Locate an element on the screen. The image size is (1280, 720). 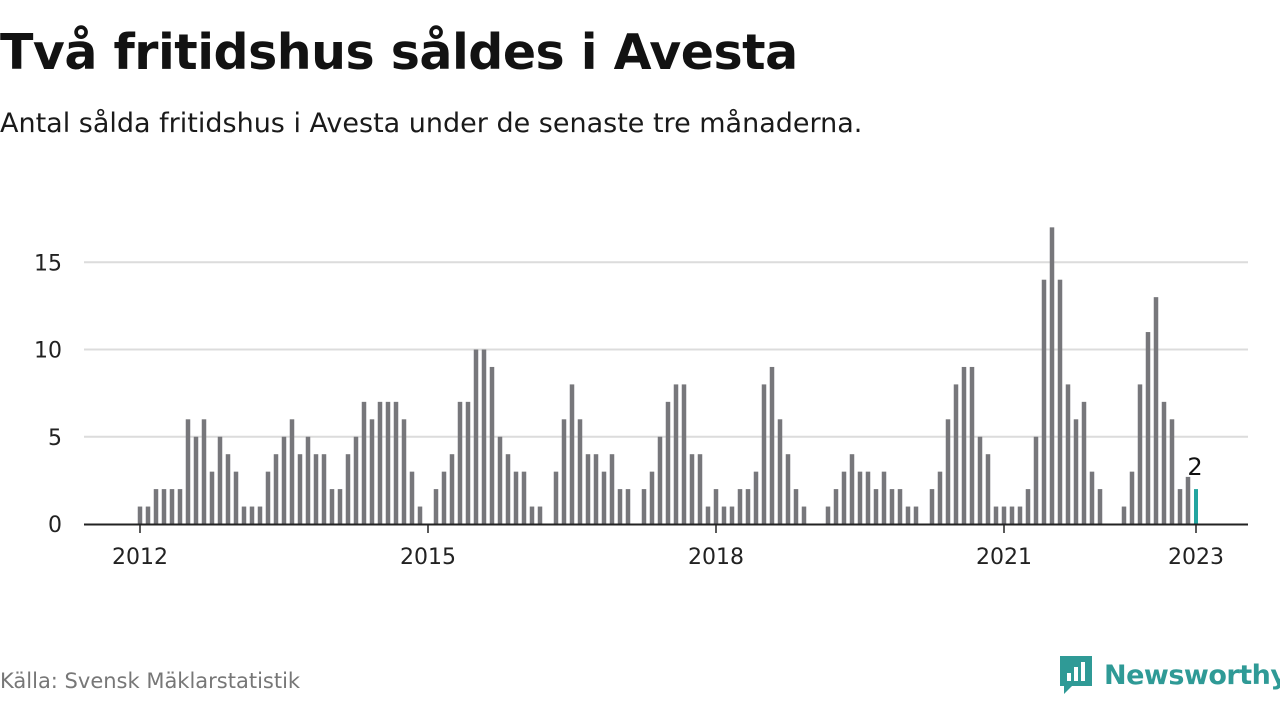
x-tick-label: 2012 is located at coordinates (140, 557).